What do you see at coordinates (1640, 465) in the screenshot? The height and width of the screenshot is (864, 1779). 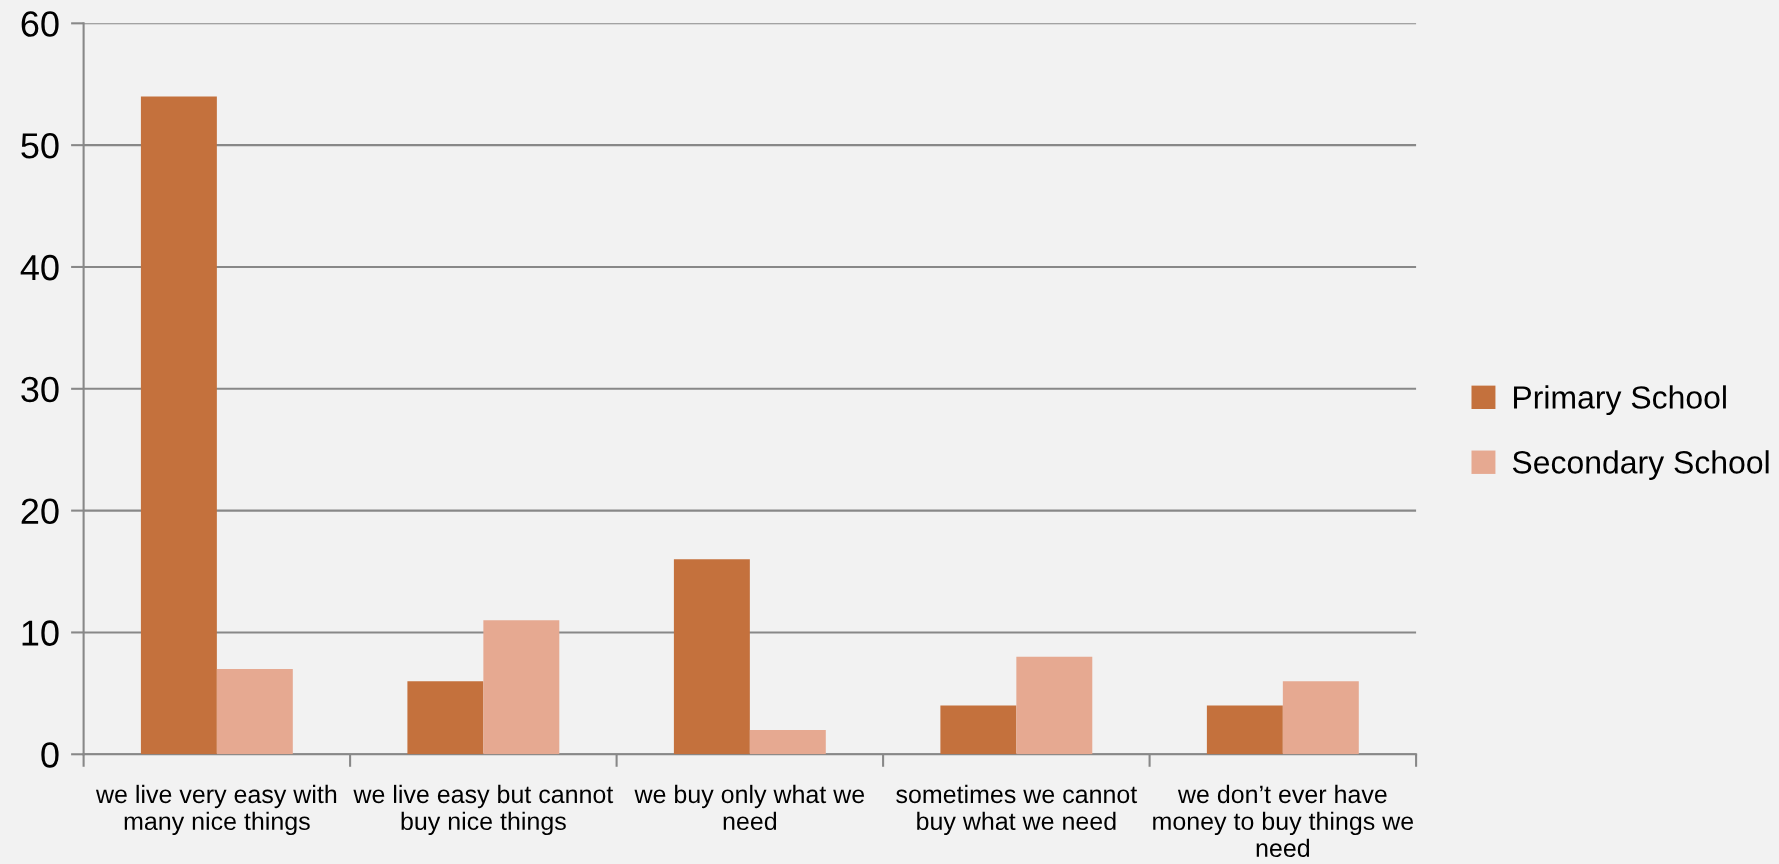 I see `legend-label: Secondary School` at bounding box center [1640, 465].